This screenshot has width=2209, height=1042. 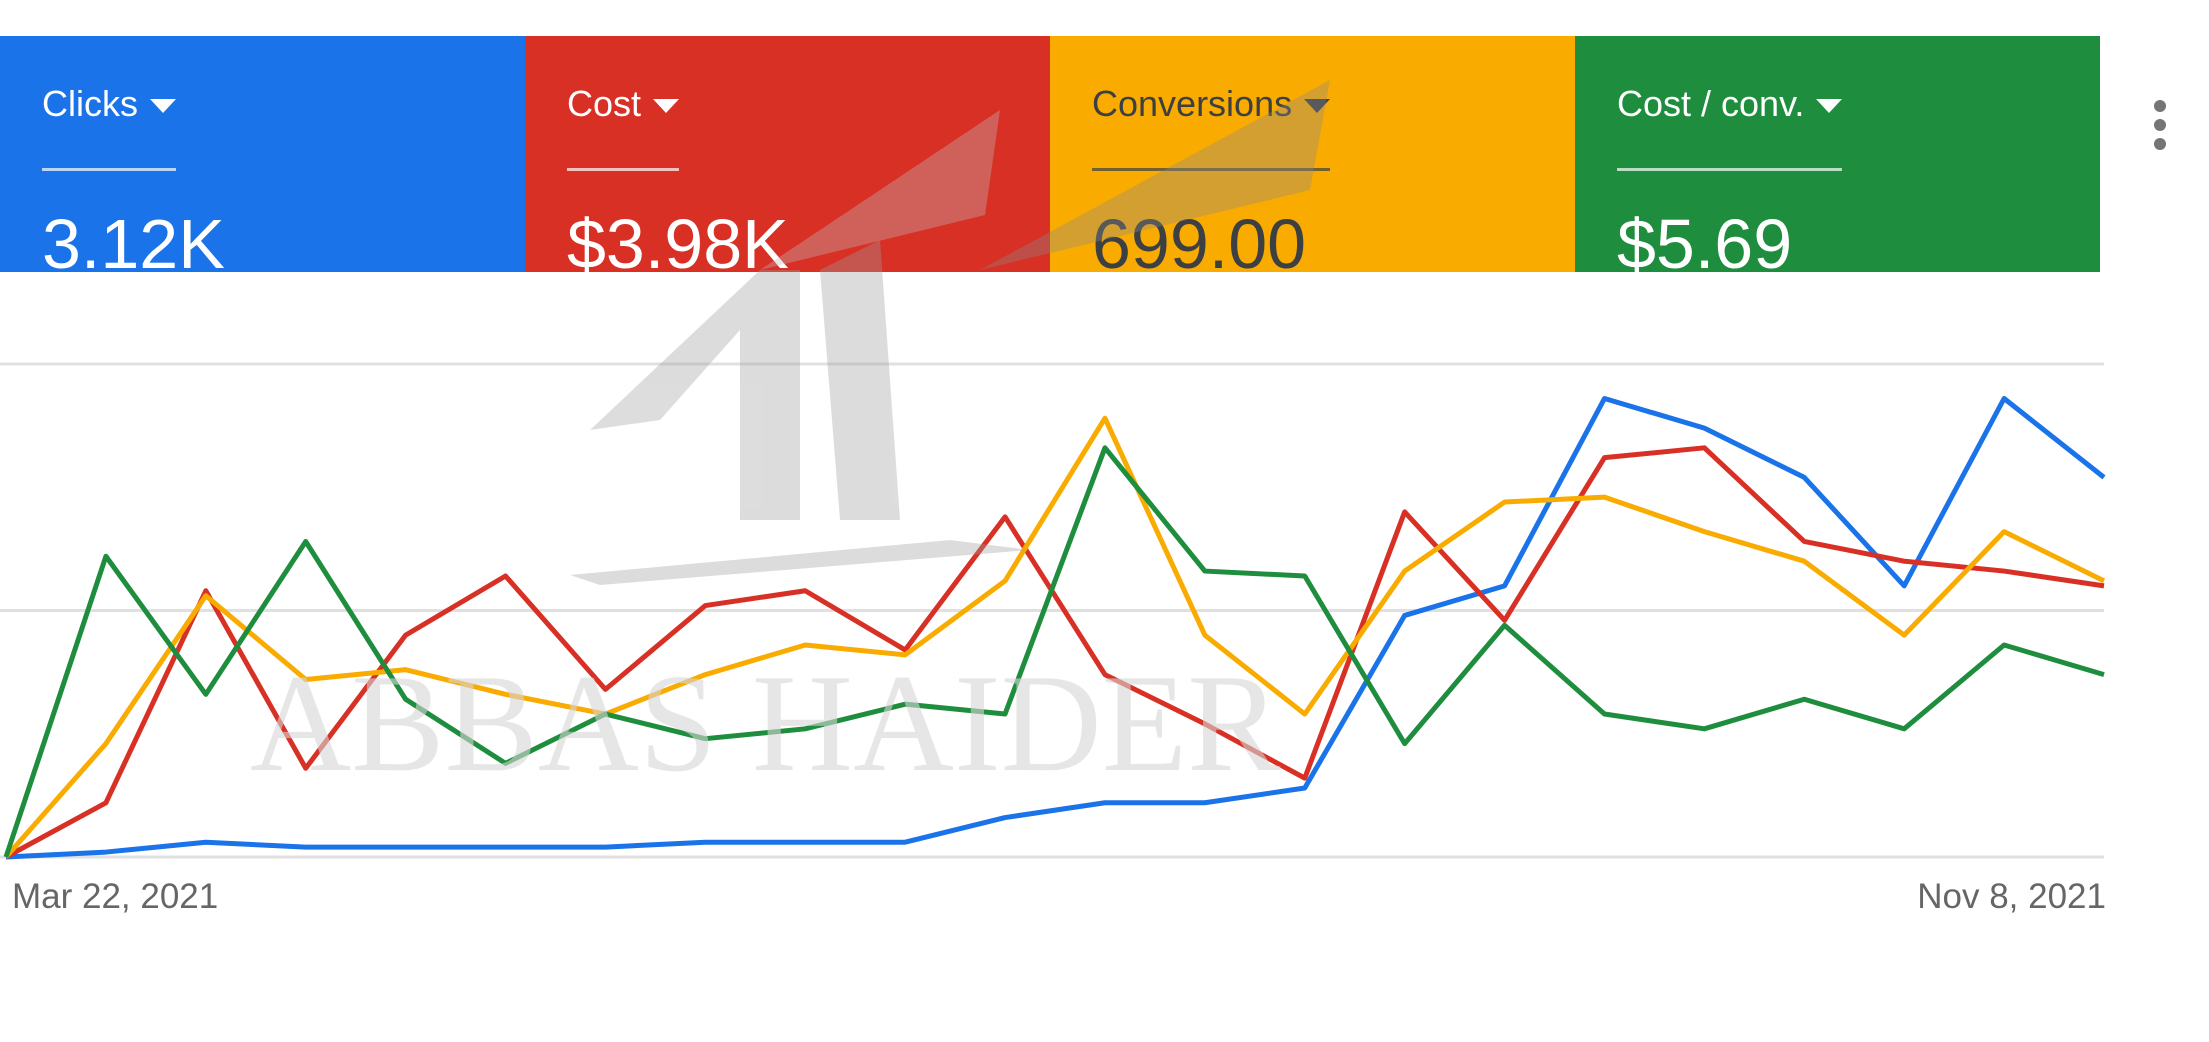 What do you see at coordinates (1711, 103) in the screenshot?
I see `metric-label: Cost / conv.` at bounding box center [1711, 103].